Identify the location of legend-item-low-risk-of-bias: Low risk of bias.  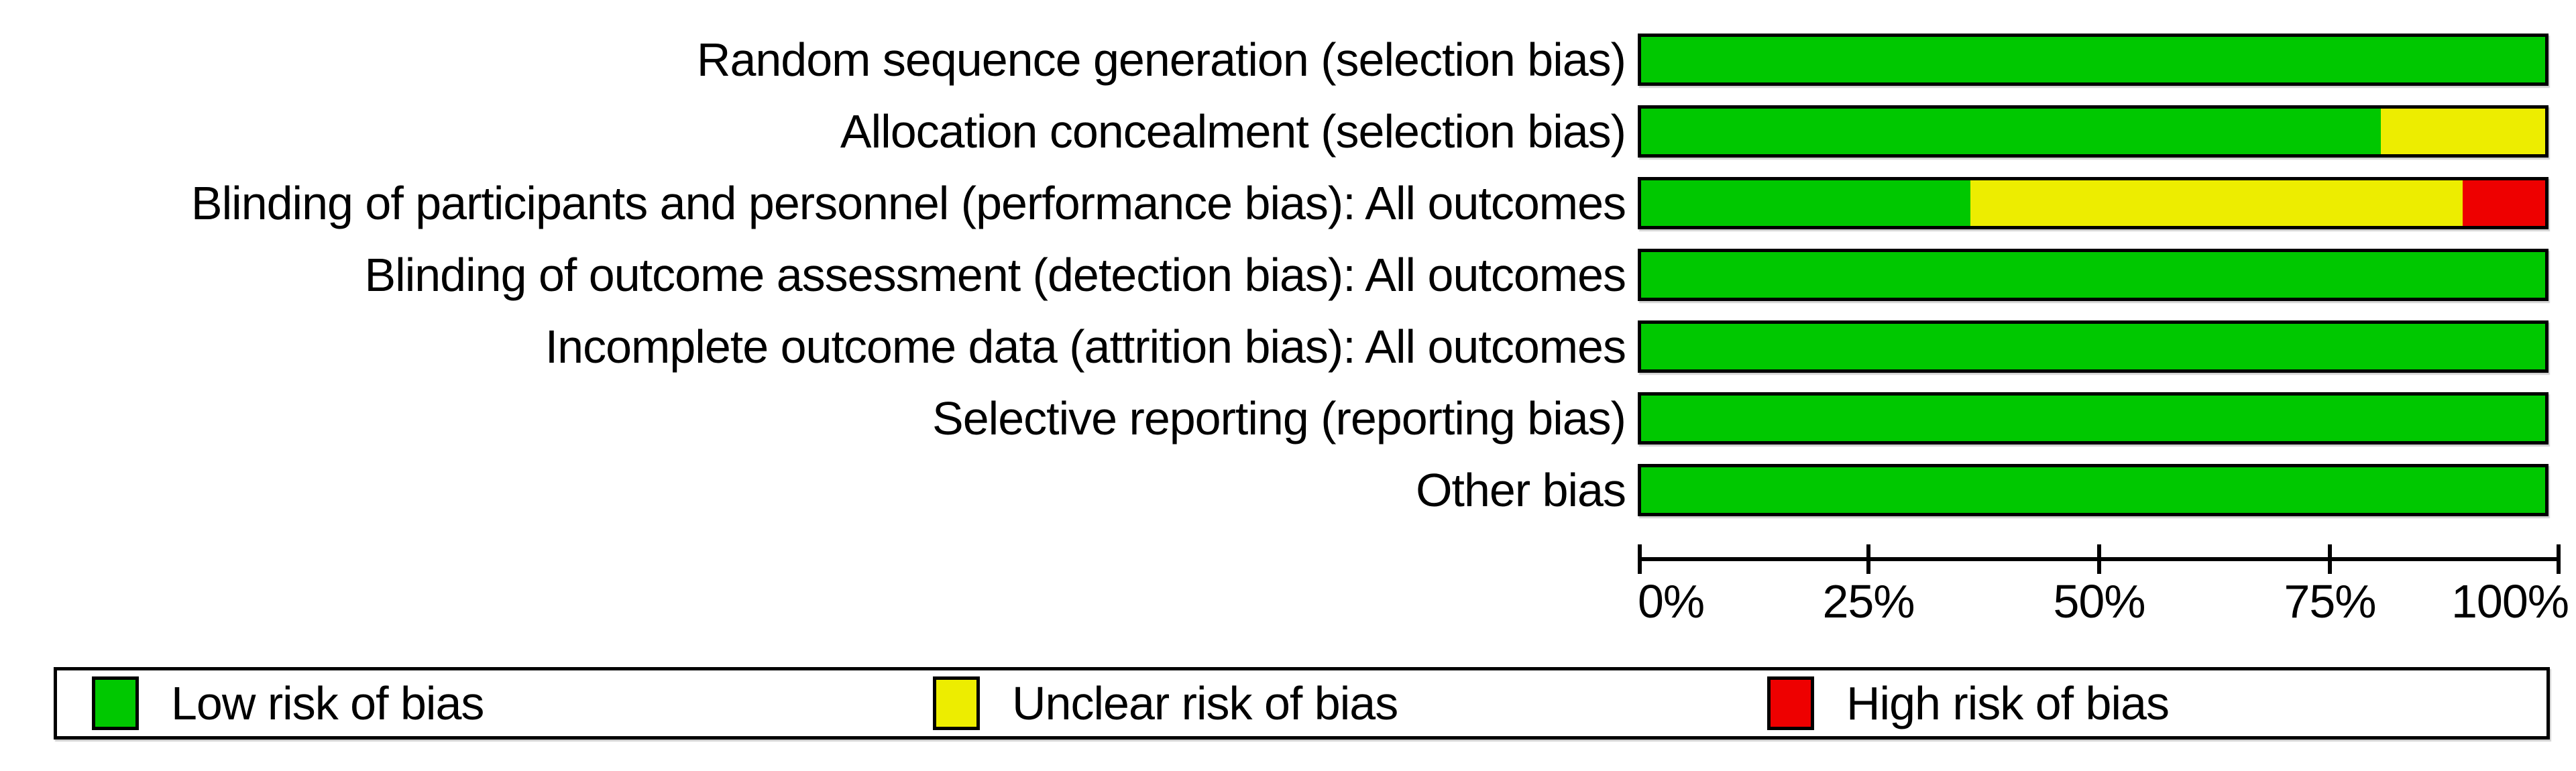
(288, 703).